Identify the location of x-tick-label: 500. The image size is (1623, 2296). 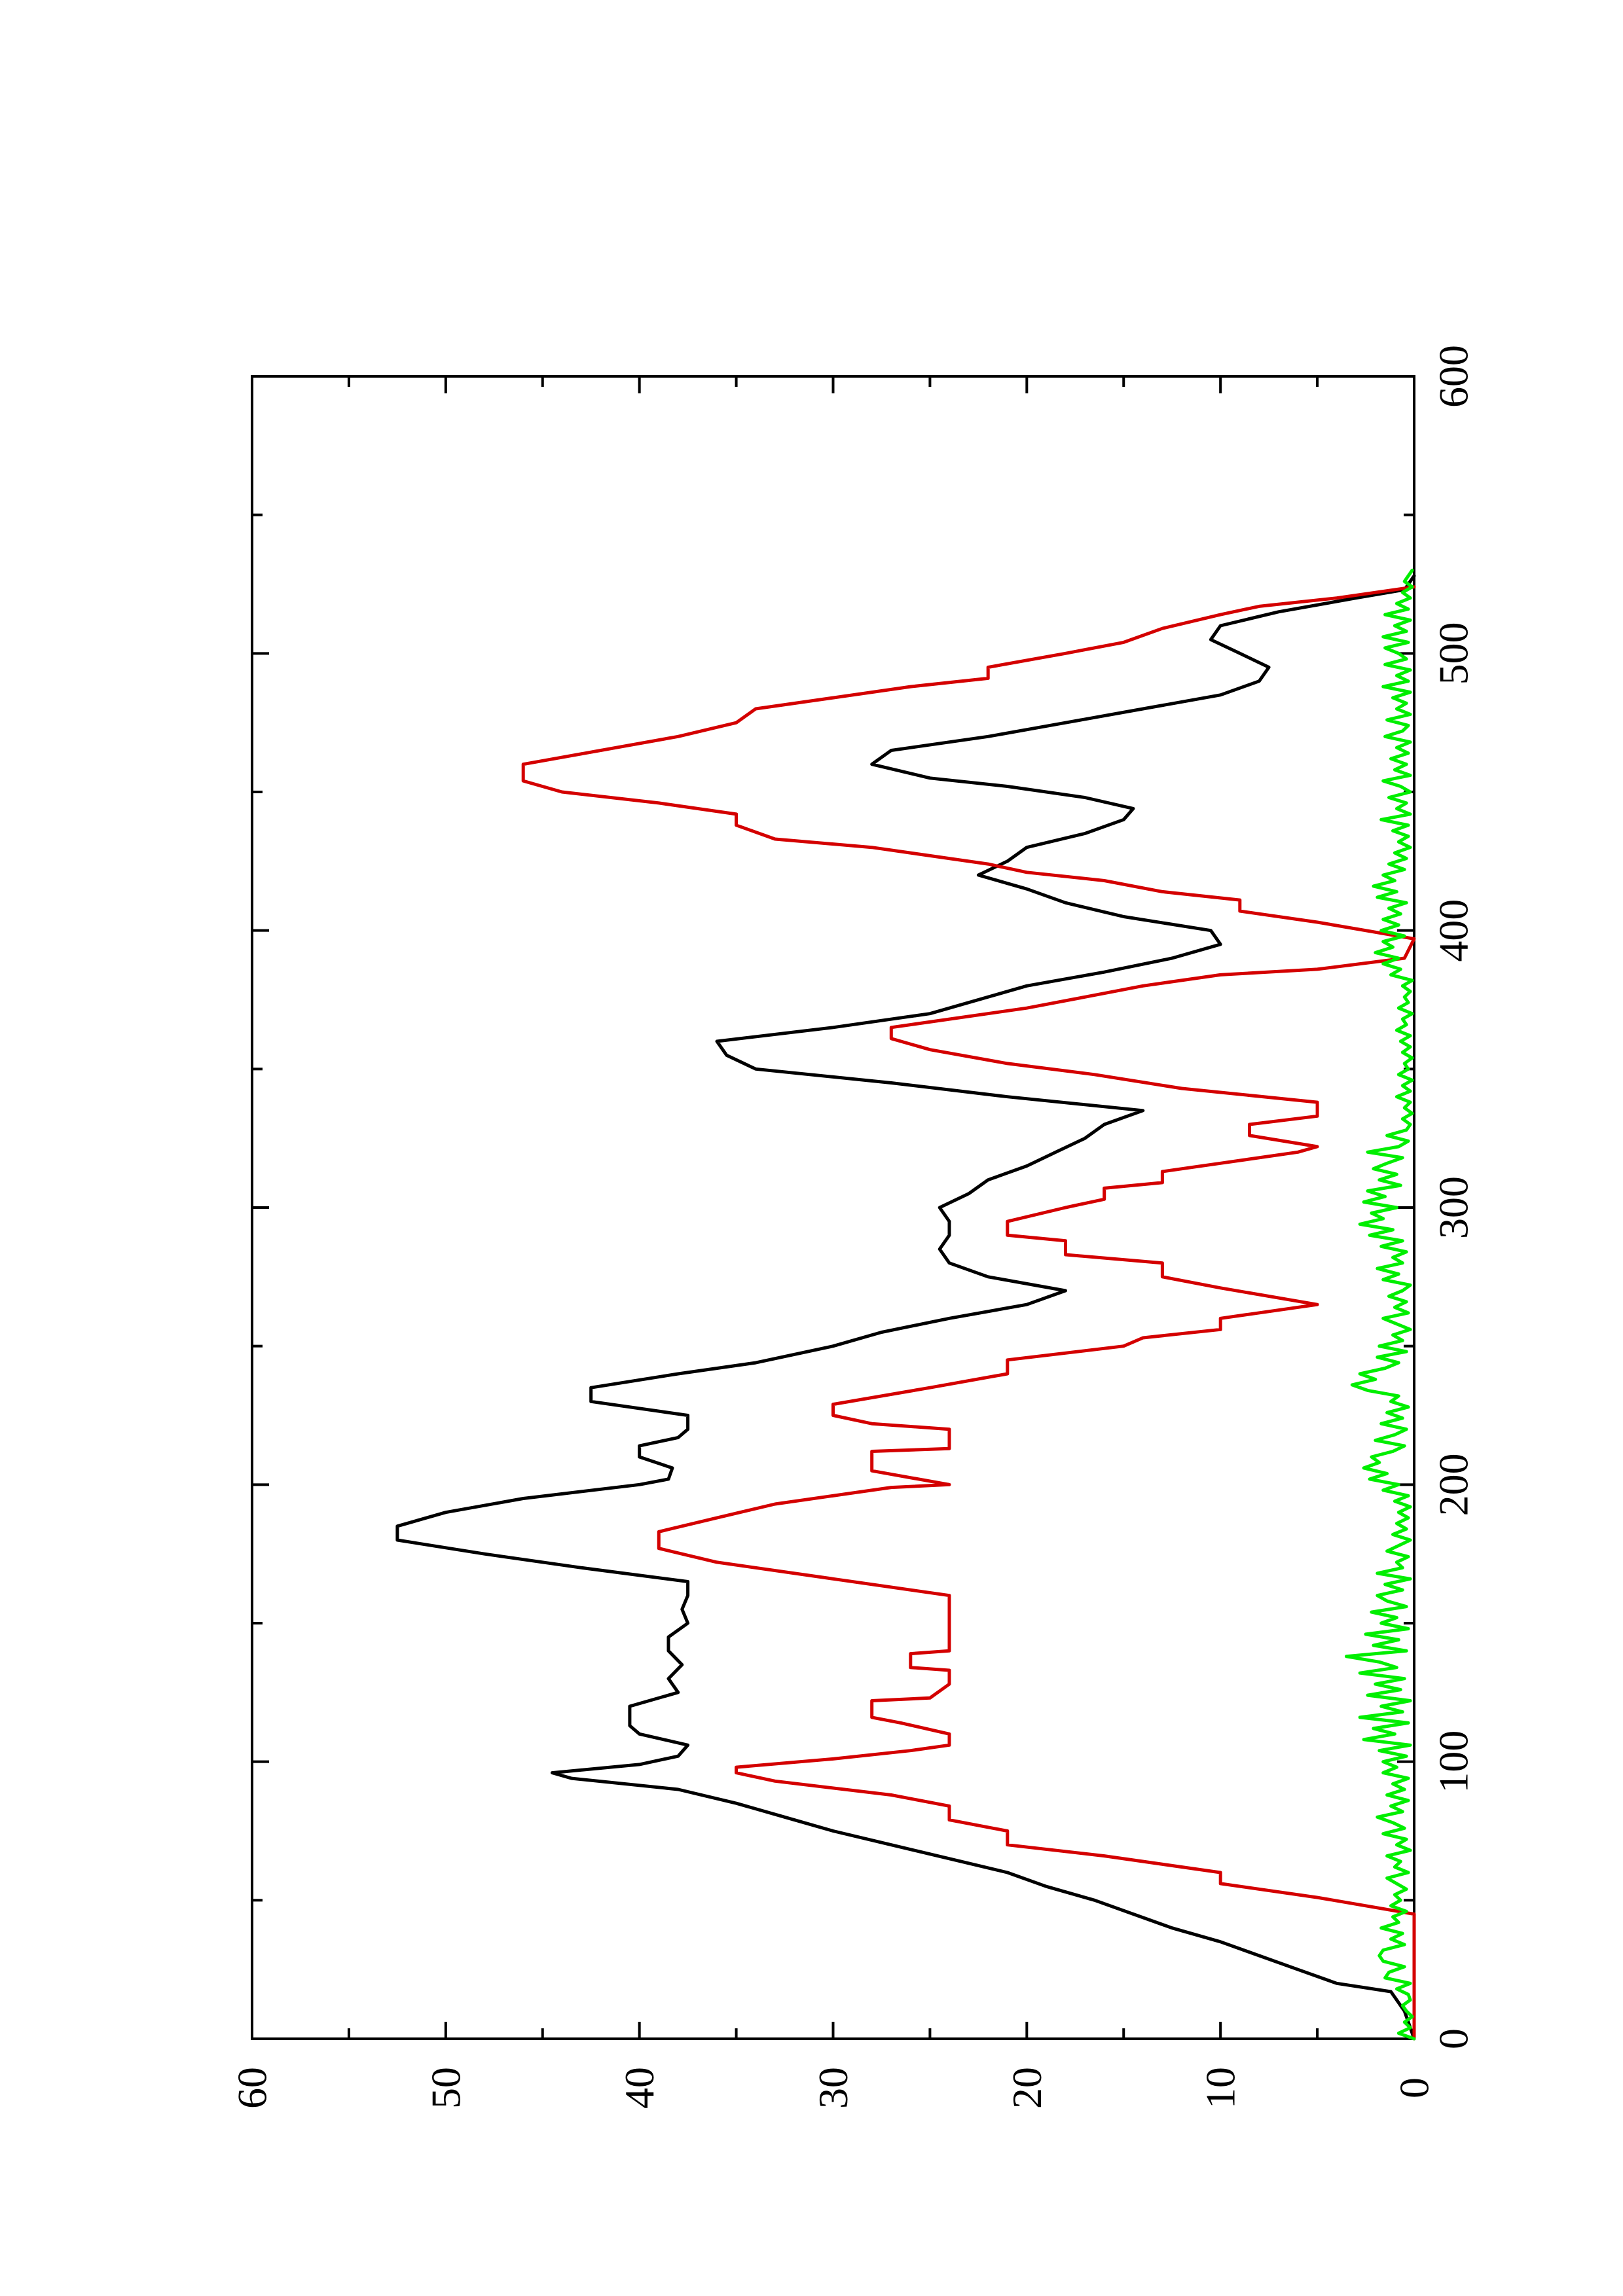
(1454, 653).